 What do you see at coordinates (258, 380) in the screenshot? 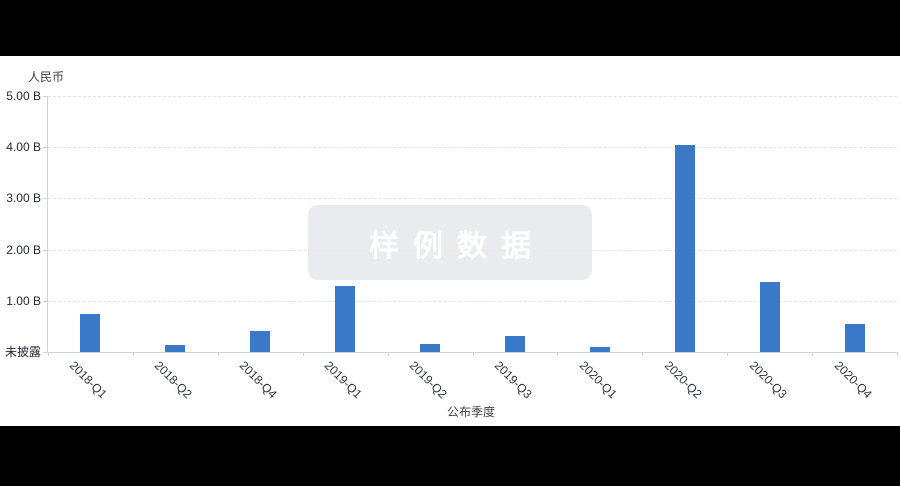
I see `x-axis-tick-label: 2018-Q4` at bounding box center [258, 380].